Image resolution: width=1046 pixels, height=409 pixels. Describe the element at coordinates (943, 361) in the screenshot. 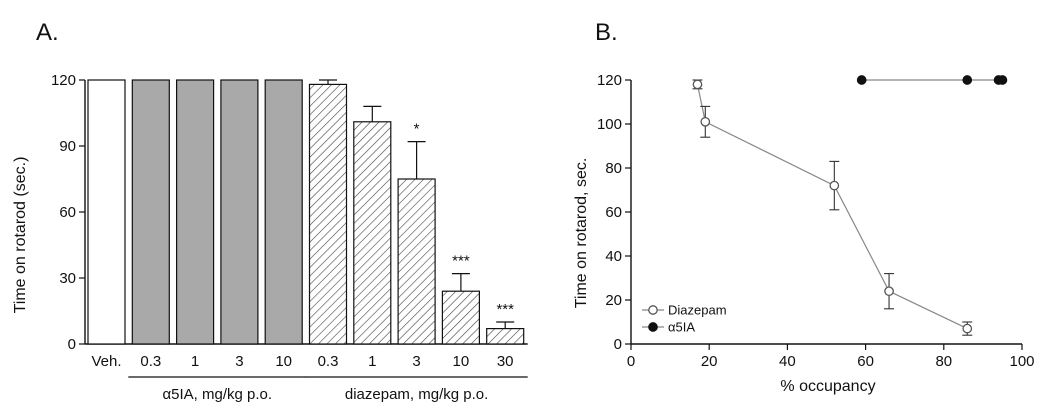

I see `x-tick-label: 80` at that location.